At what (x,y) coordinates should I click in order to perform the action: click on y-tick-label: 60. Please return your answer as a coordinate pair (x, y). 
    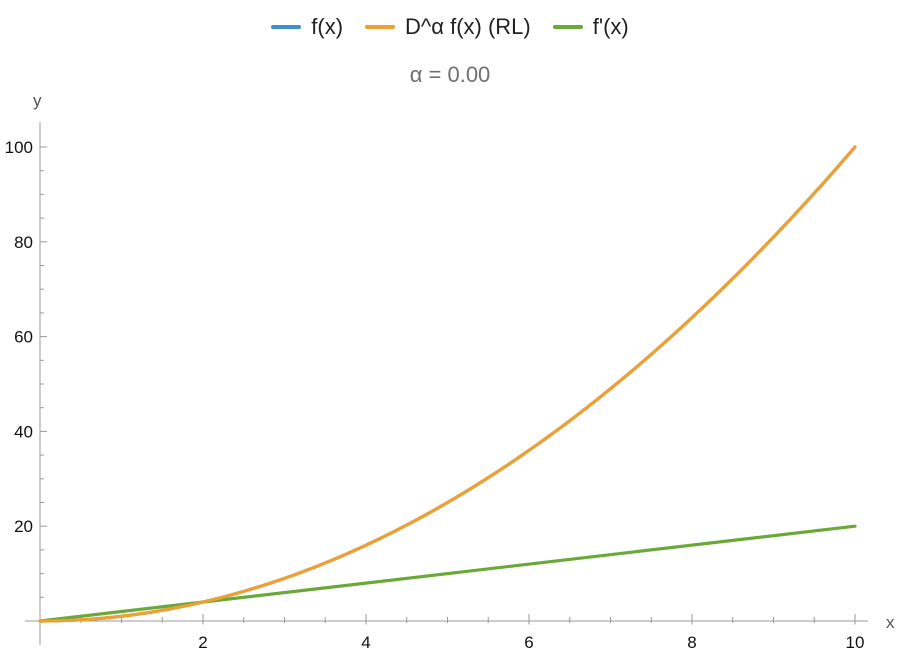
    Looking at the image, I should click on (23, 337).